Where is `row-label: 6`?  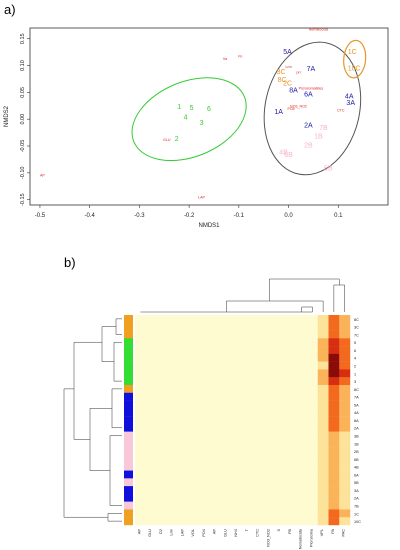
row-label: 6 is located at coordinates (355, 351).